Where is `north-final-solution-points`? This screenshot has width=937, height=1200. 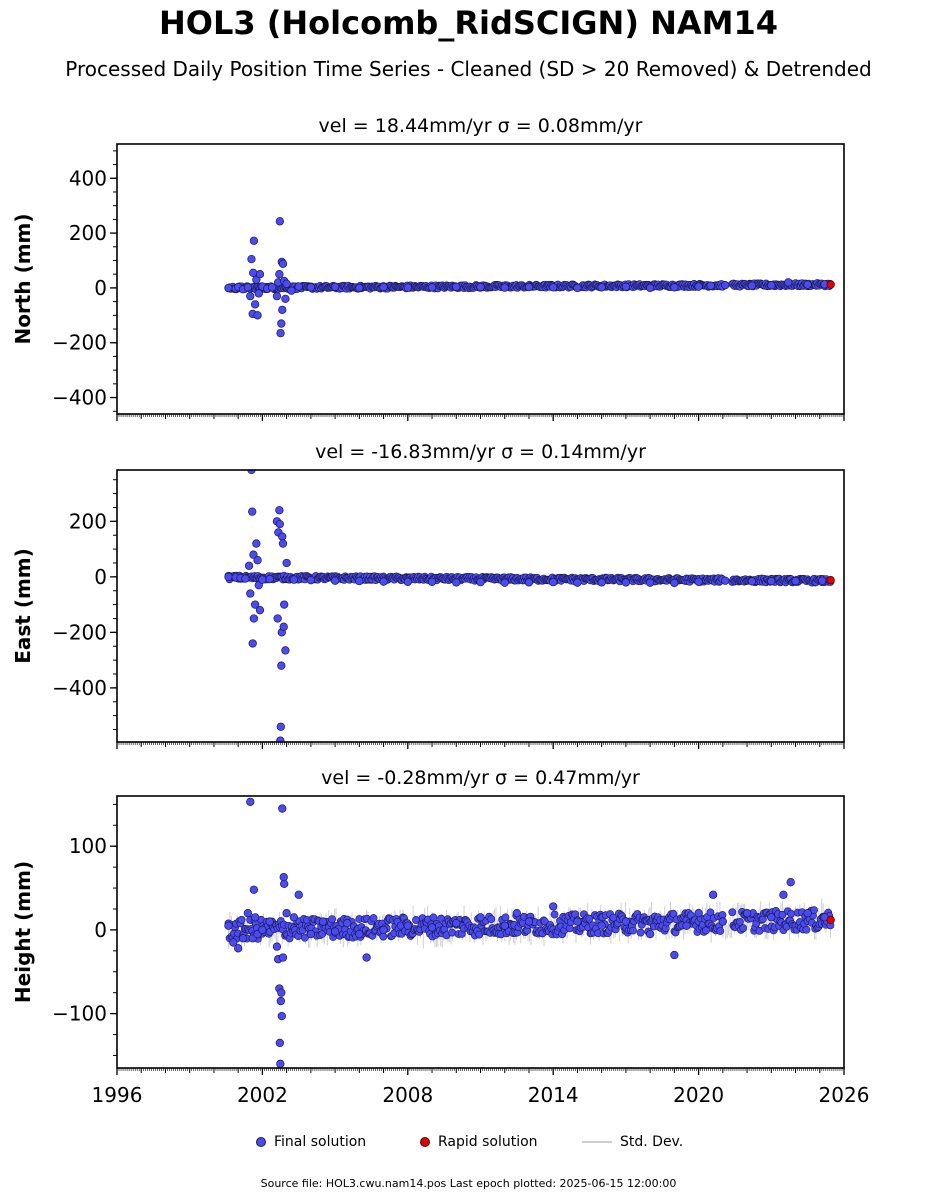
north-final-solution-points is located at coordinates (526, 277).